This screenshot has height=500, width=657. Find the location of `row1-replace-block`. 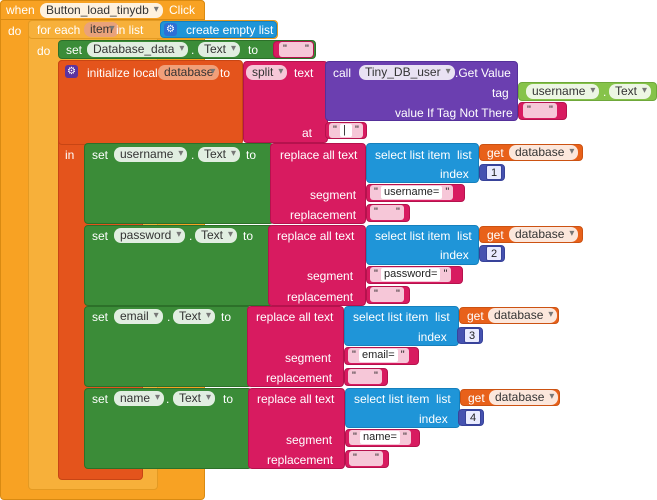

row1-replace-block is located at coordinates (318, 183).